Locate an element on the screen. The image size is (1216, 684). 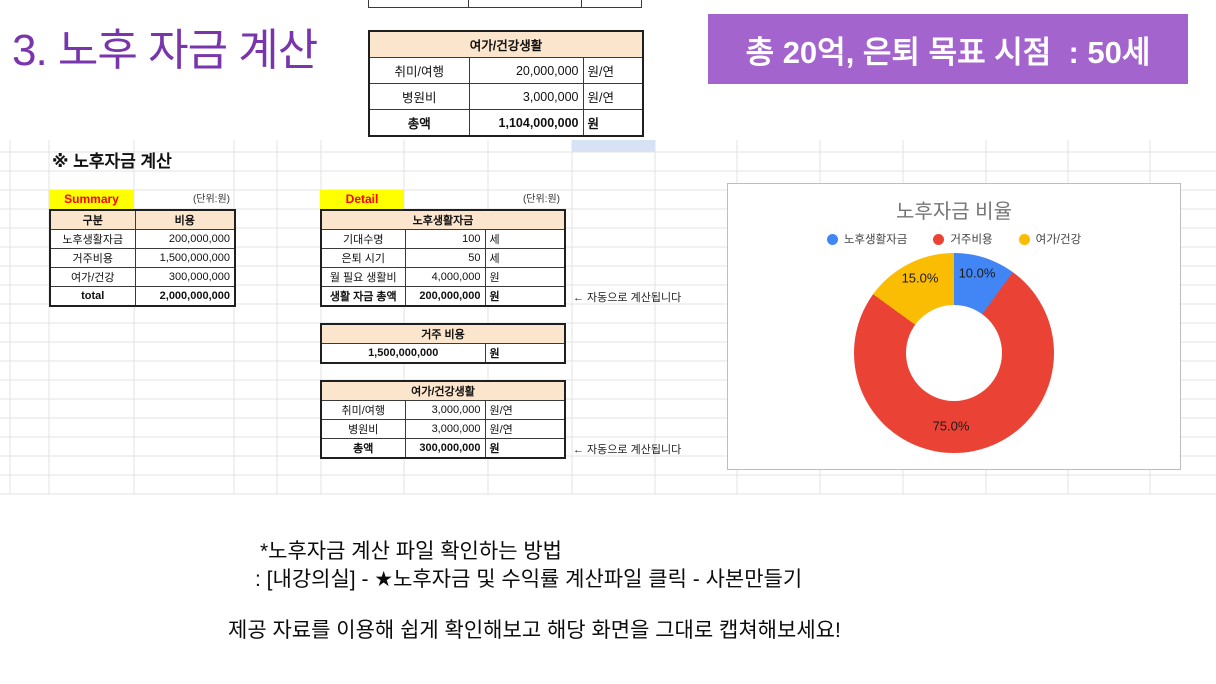
table-row: 기대수명 100 세 is located at coordinates (443, 239).